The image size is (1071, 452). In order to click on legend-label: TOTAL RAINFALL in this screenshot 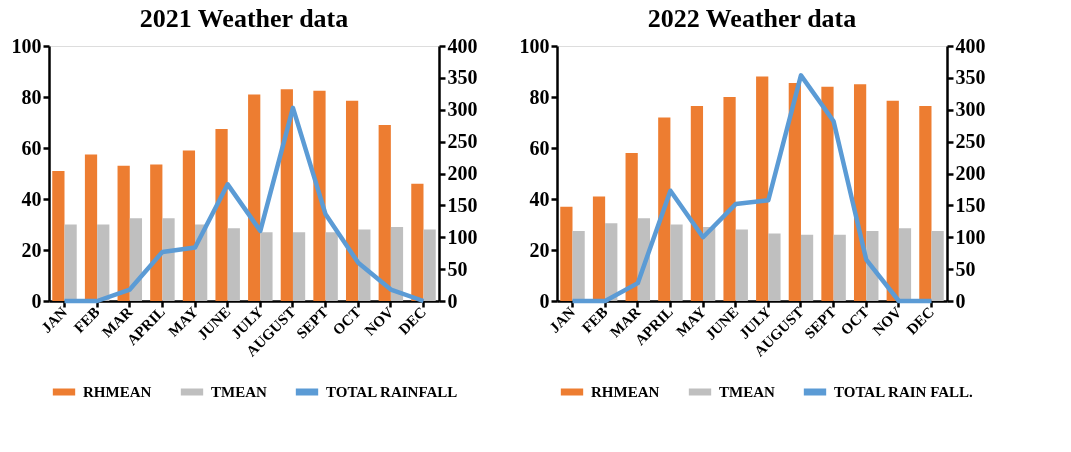, I will do `click(392, 392)`.